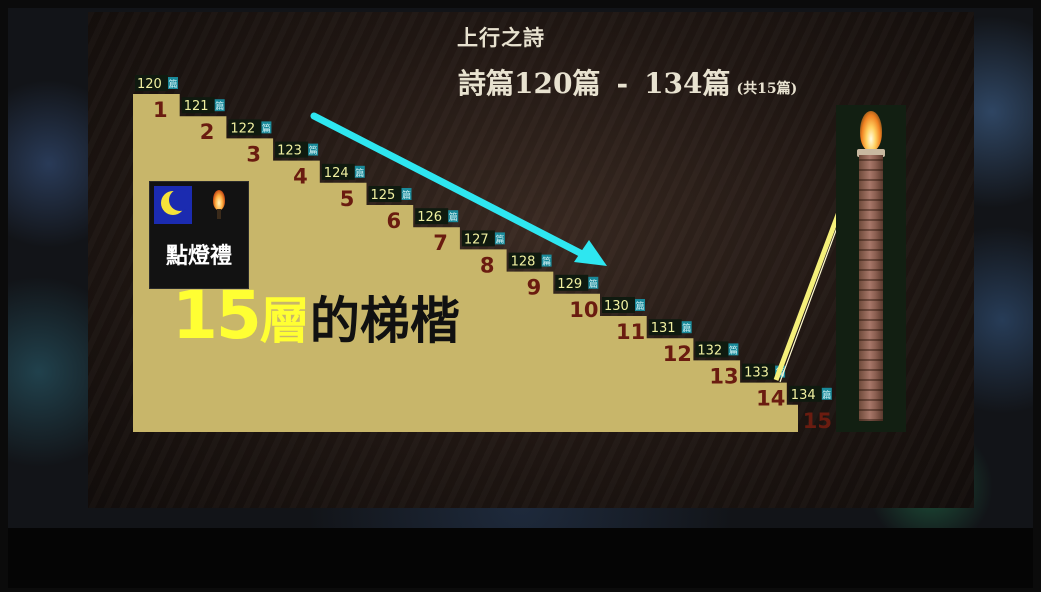 The height and width of the screenshot is (592, 1041). Describe the element at coordinates (871, 153) in the screenshot. I see `tall-candle-cap` at that location.